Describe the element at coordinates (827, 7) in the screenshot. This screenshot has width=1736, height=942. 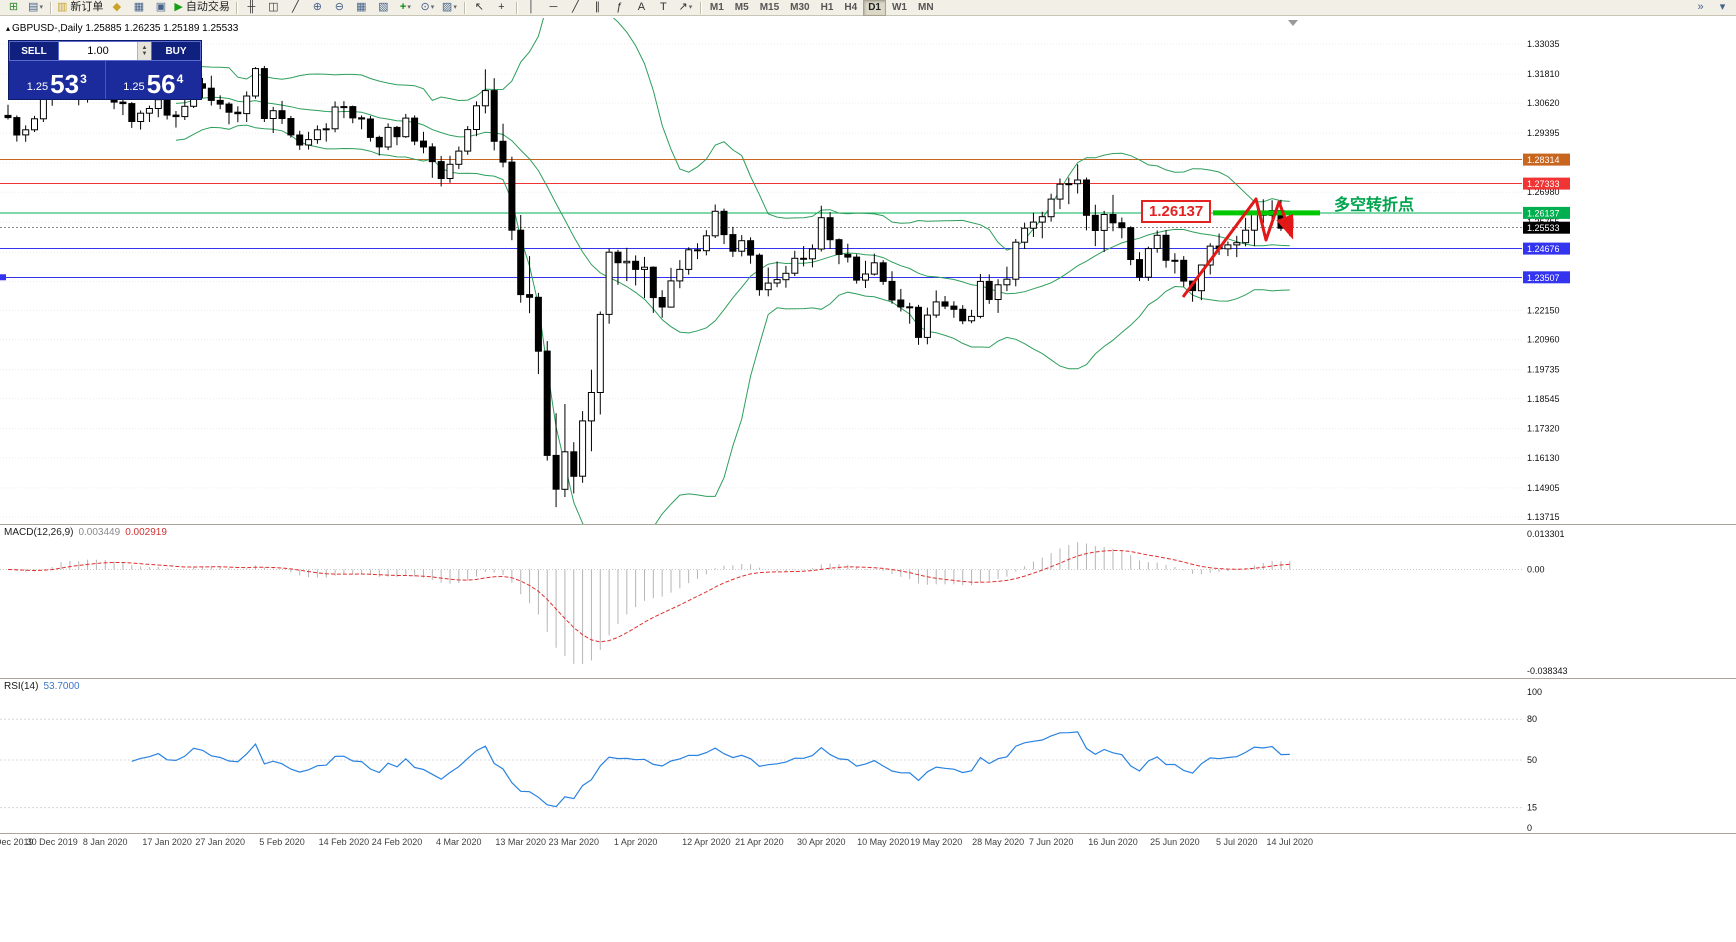
I see `timeframe-h1-button: H1` at that location.